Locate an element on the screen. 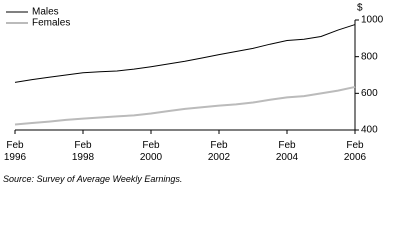 The height and width of the screenshot is (240, 397). y-tick-label: 1000 is located at coordinates (372, 20).